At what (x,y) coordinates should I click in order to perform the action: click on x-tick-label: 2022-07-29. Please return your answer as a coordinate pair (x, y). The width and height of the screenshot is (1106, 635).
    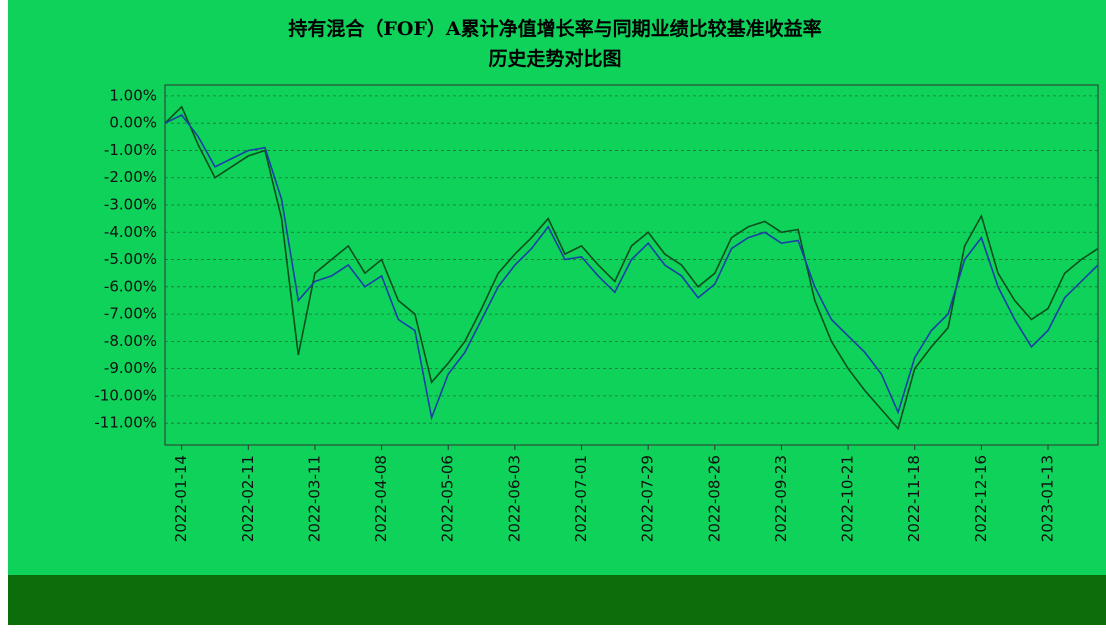
    Looking at the image, I should click on (648, 498).